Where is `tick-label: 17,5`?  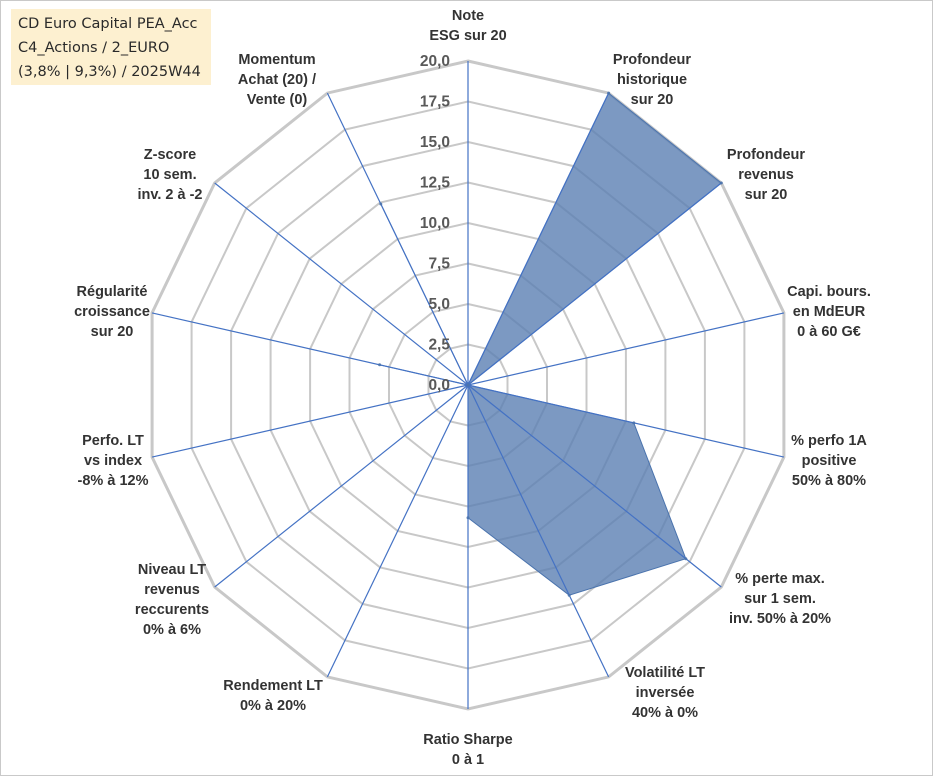
tick-label: 17,5 is located at coordinates (435, 102).